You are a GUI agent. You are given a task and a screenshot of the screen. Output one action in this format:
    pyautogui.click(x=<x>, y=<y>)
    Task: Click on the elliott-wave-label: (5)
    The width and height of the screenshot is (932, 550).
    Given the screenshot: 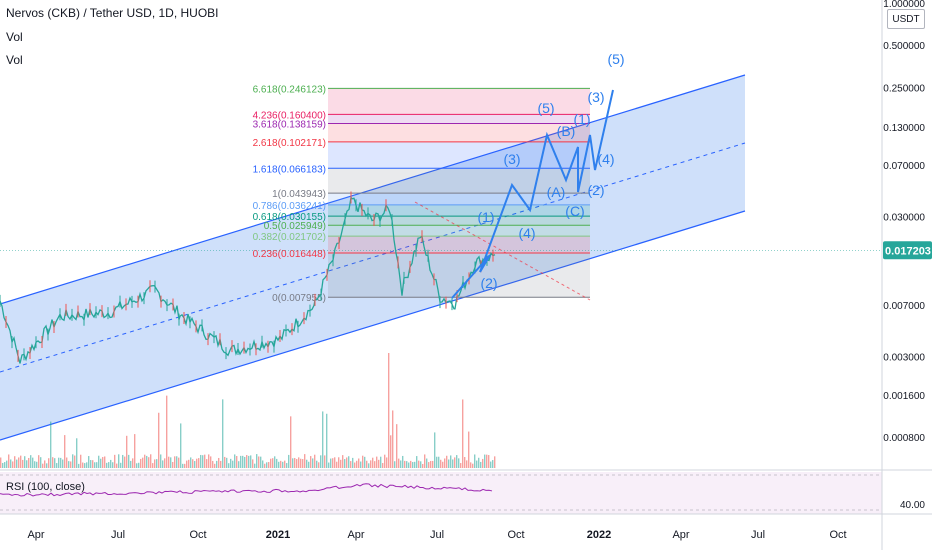 What is the action you would take?
    pyautogui.click(x=615, y=59)
    